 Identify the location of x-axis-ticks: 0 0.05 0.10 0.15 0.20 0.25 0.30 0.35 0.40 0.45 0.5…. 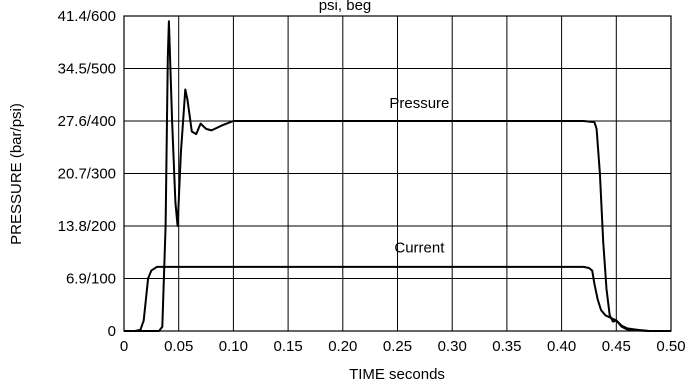
(403, 346).